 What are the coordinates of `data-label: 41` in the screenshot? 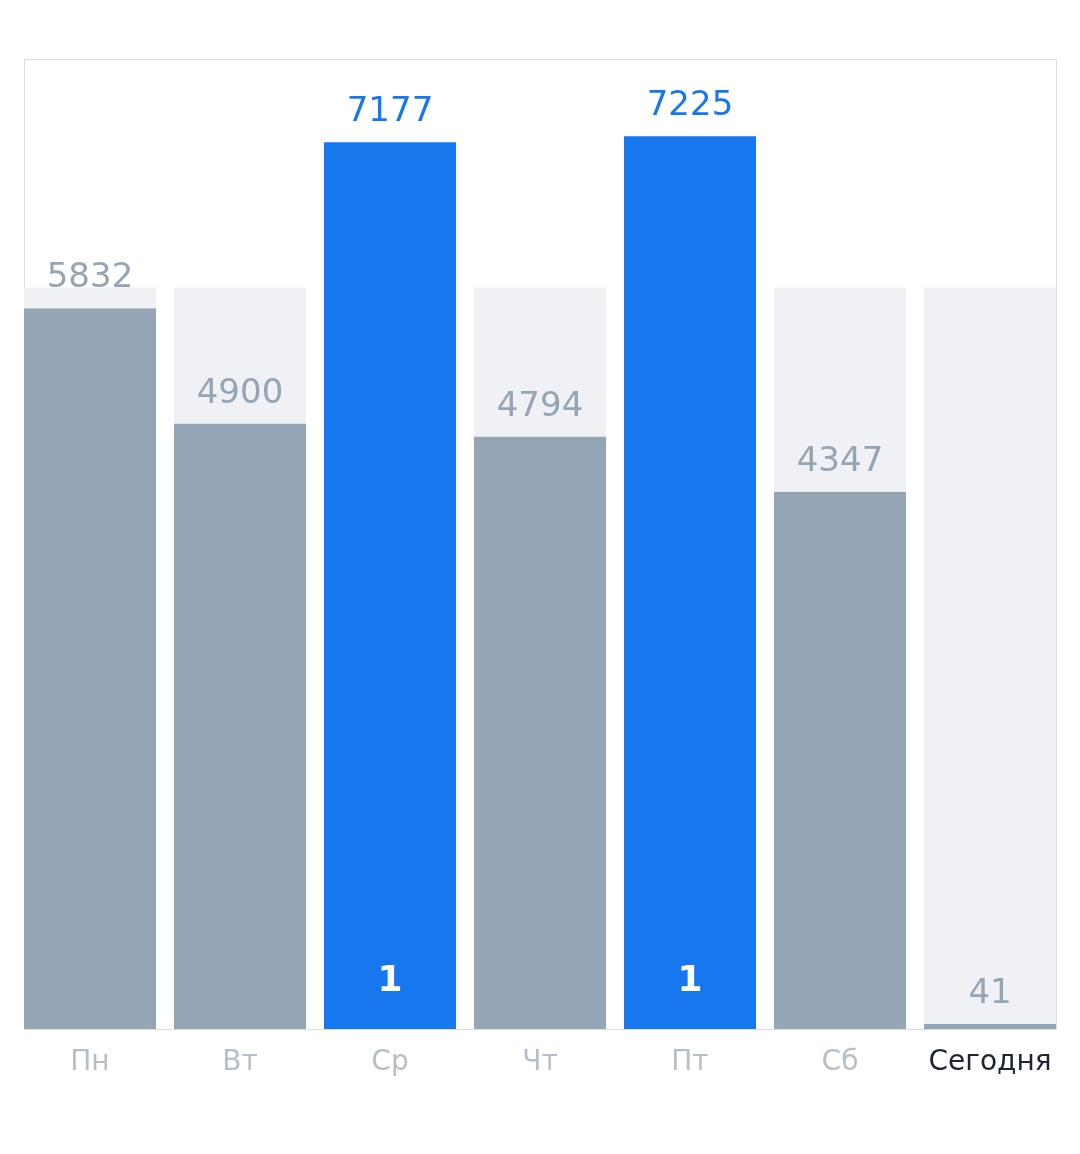 It's located at (990, 990).